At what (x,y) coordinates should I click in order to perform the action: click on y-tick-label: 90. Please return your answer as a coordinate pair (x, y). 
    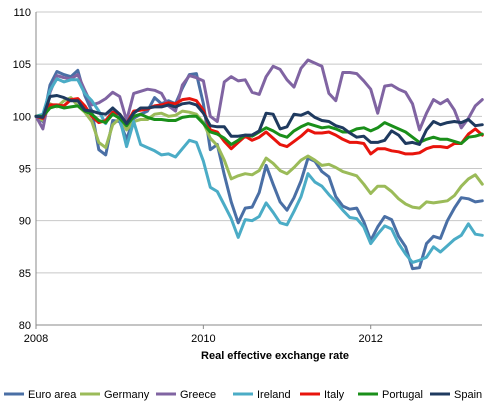
    Looking at the image, I should click on (25, 222).